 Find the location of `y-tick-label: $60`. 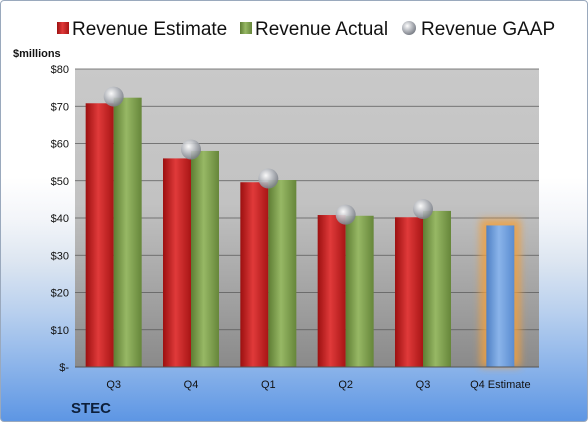

y-tick-label: $60 is located at coordinates (60, 145).